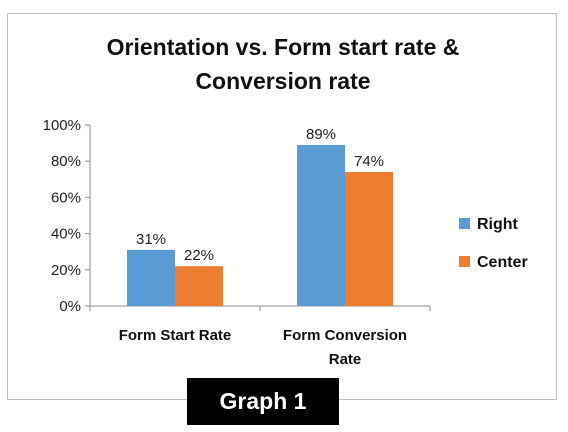 Image resolution: width=568 pixels, height=432 pixels. I want to click on y-tick-label: 80%, so click(66, 161).